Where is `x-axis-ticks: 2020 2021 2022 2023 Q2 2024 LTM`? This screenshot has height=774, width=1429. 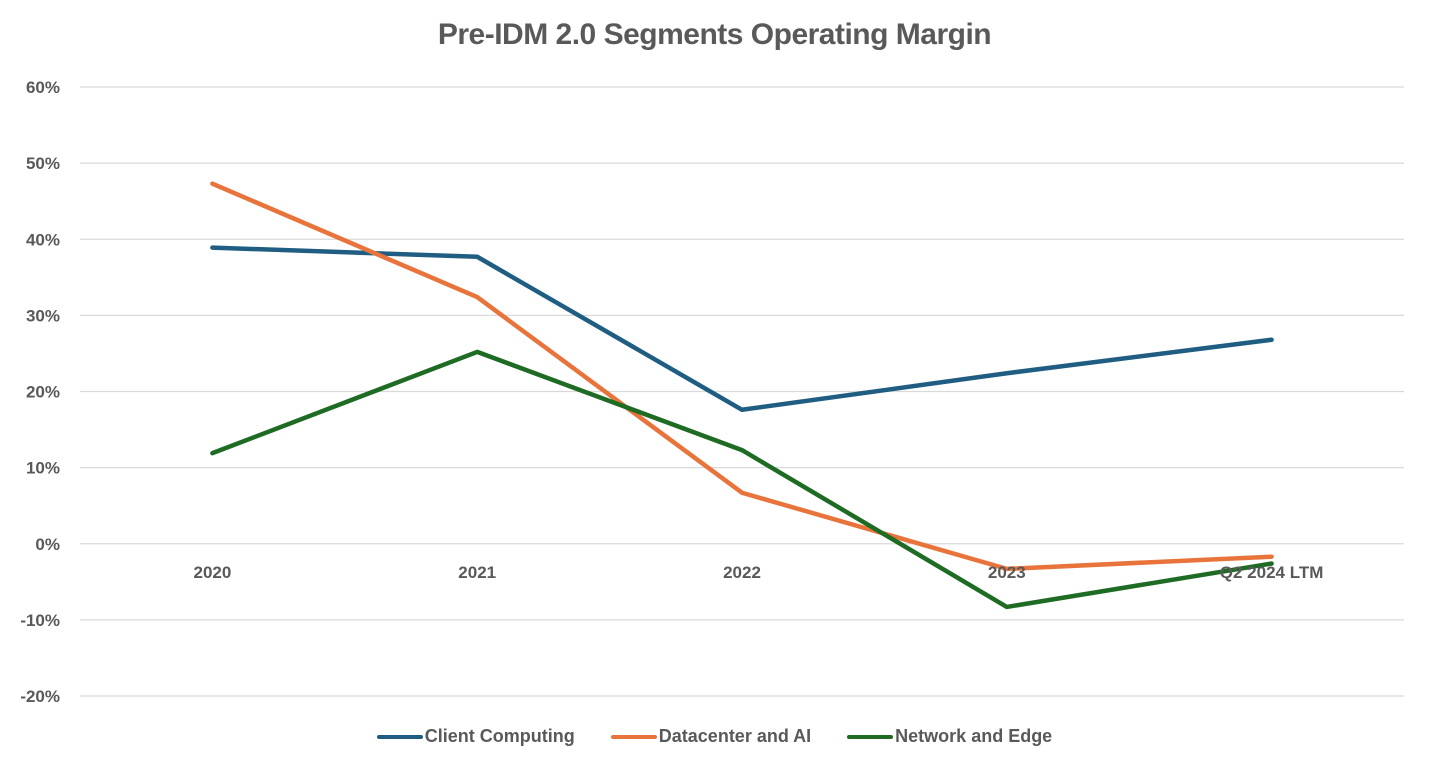 x-axis-ticks: 2020 2021 2022 2023 Q2 2024 LTM is located at coordinates (758, 572).